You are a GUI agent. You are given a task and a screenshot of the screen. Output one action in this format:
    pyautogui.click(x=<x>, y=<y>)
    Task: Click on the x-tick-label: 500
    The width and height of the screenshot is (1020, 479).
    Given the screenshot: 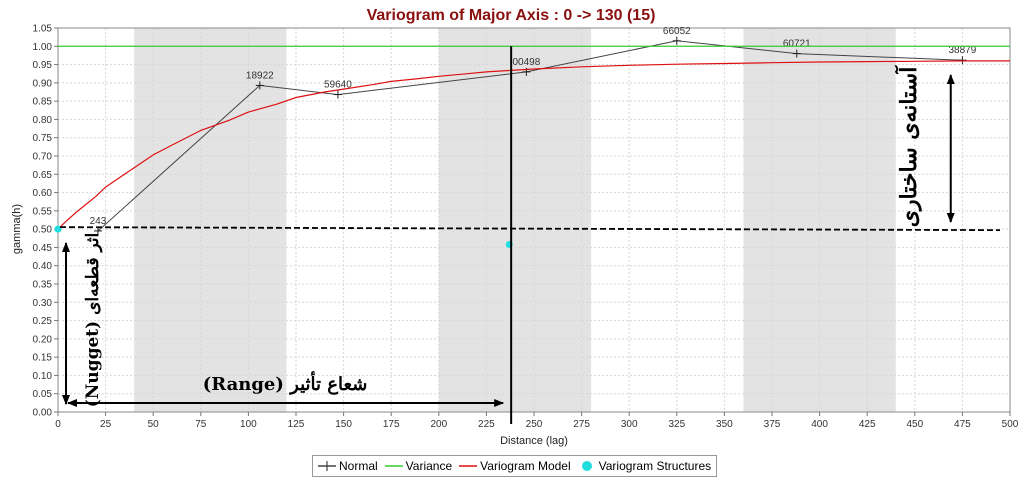 What is the action you would take?
    pyautogui.click(x=1010, y=424)
    